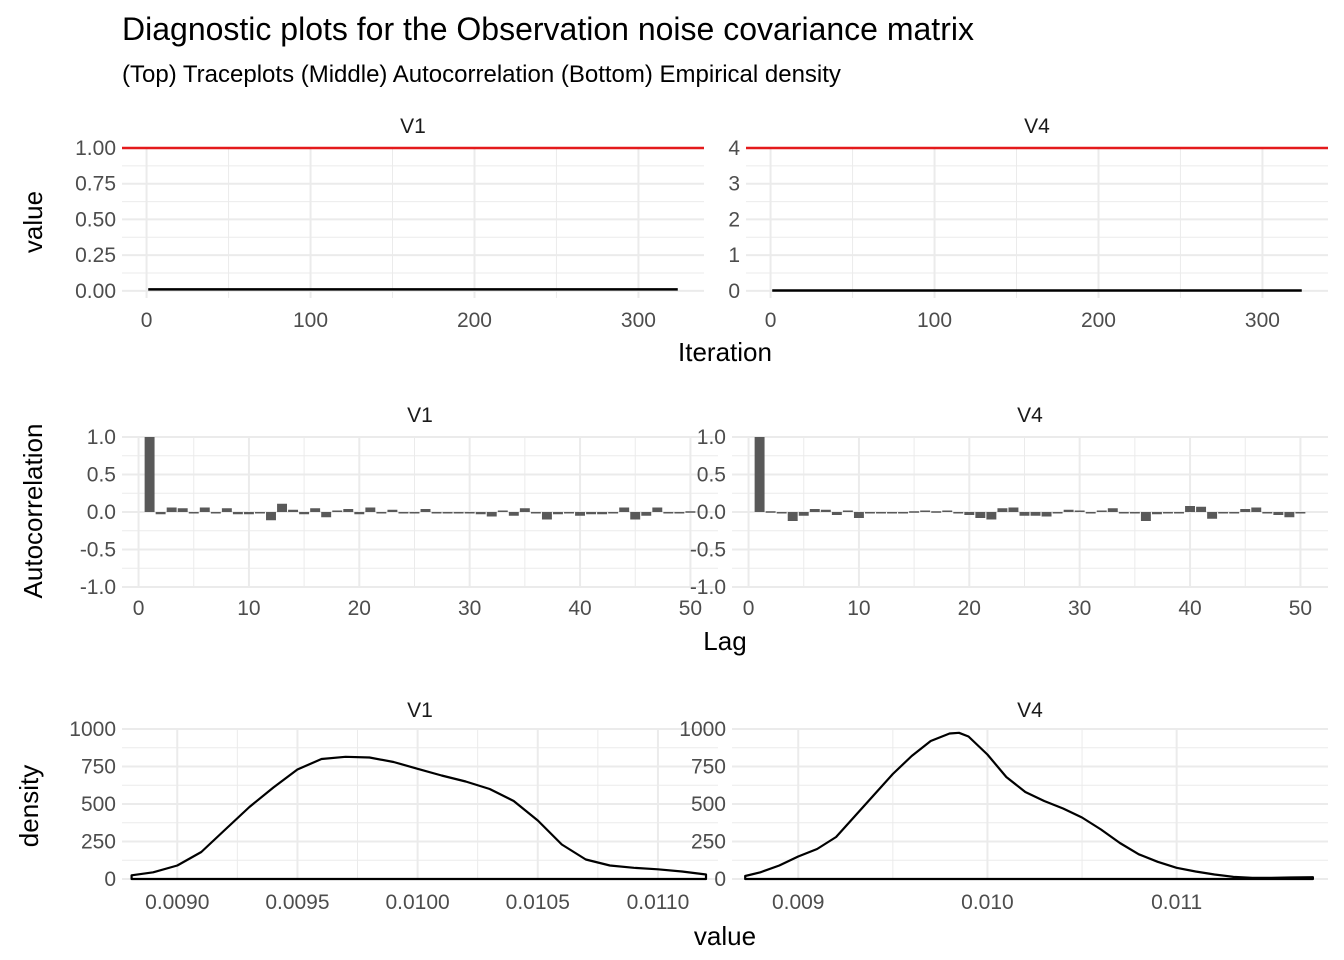  What do you see at coordinates (297, 902) in the screenshot?
I see `empirical-density-x-tick-label: 0.0095` at bounding box center [297, 902].